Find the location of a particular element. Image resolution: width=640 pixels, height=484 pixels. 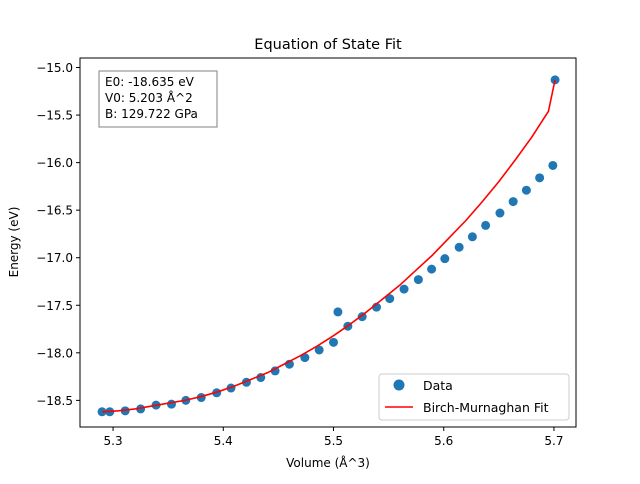

y-axis-label: Energy (eV) is located at coordinates (14, 242).